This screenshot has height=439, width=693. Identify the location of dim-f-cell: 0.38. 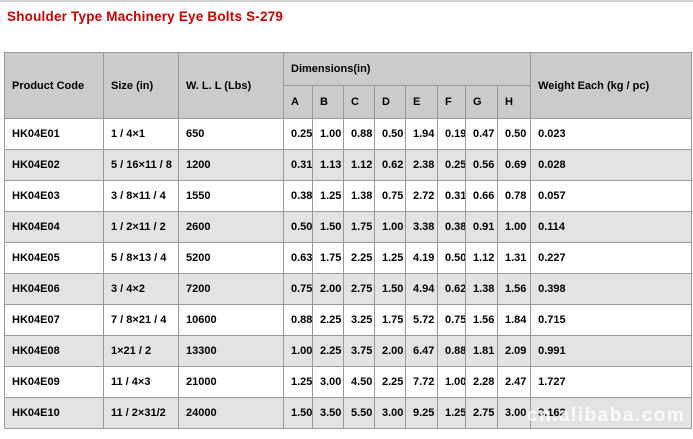
(451, 227).